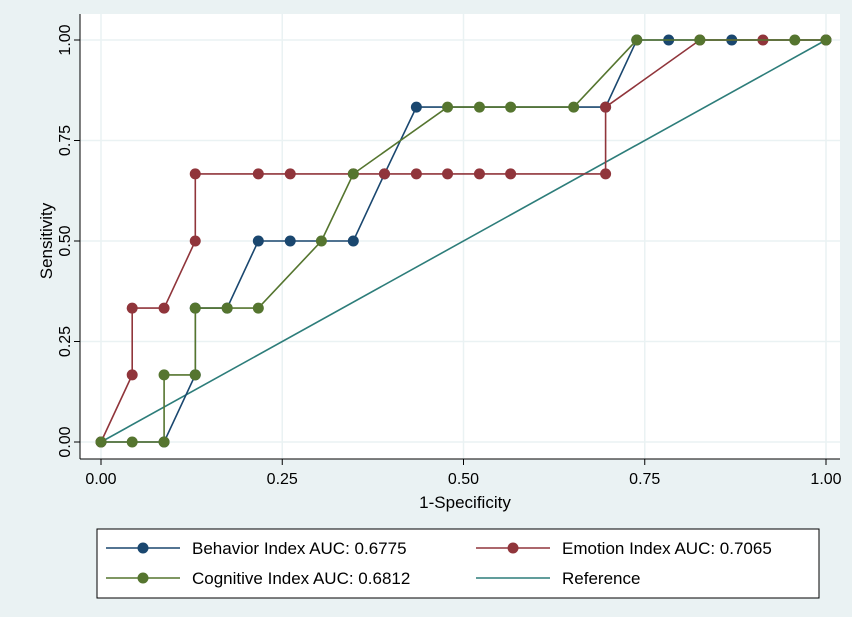  Describe the element at coordinates (644, 479) in the screenshot. I see `x-tick-label: 0.75` at that location.